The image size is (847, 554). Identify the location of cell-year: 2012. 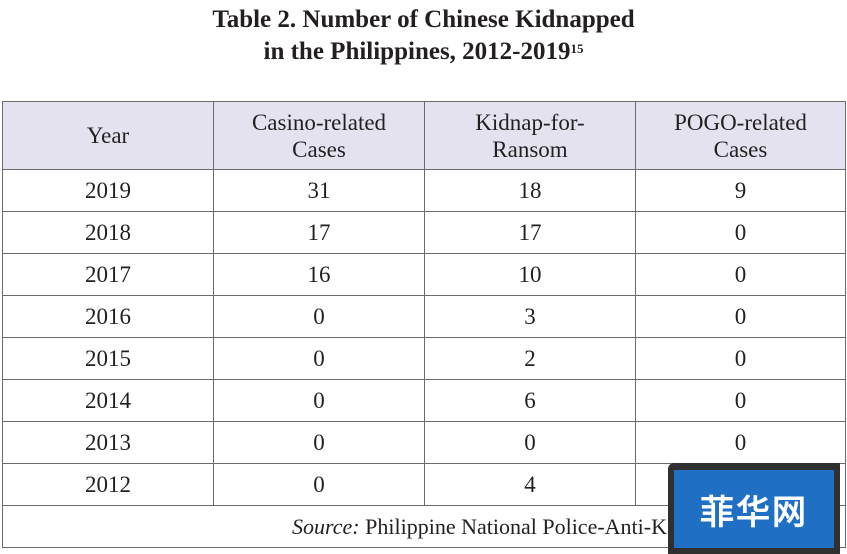
(108, 484).